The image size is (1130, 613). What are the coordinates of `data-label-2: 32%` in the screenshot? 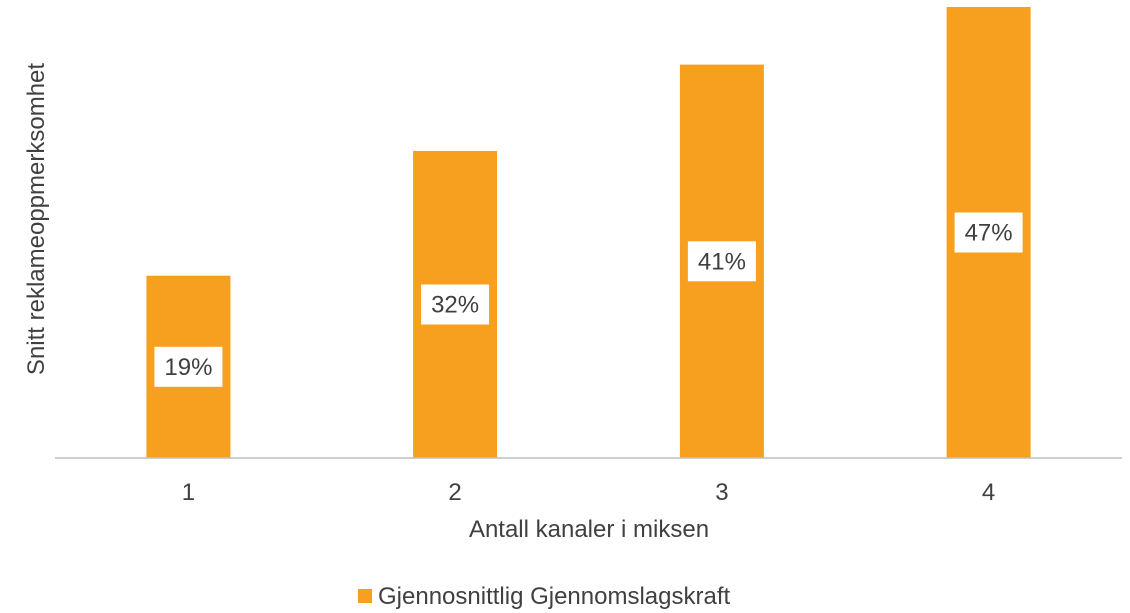 It's located at (455, 304).